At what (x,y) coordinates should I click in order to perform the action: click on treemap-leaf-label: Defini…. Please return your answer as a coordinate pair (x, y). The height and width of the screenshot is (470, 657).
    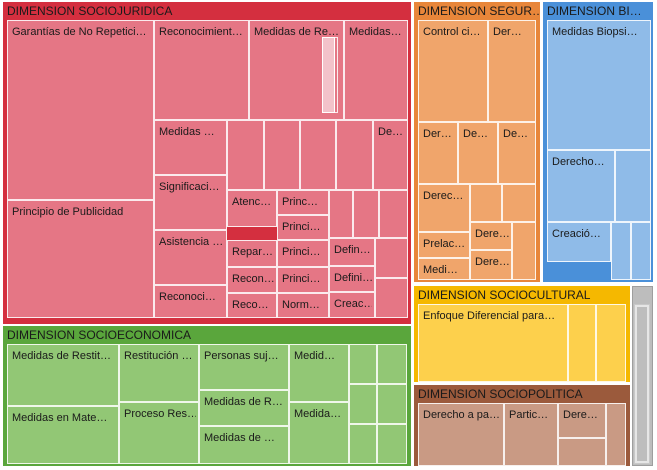
    Looking at the image, I should click on (353, 278).